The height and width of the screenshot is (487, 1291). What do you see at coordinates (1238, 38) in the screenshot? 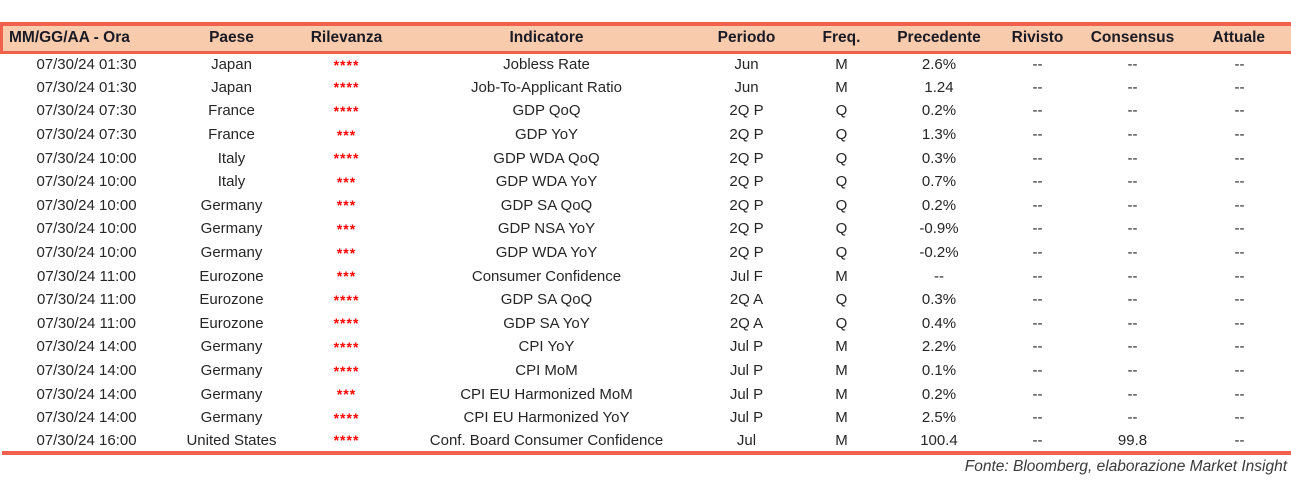
I see `column-header: Attuale` at bounding box center [1238, 38].